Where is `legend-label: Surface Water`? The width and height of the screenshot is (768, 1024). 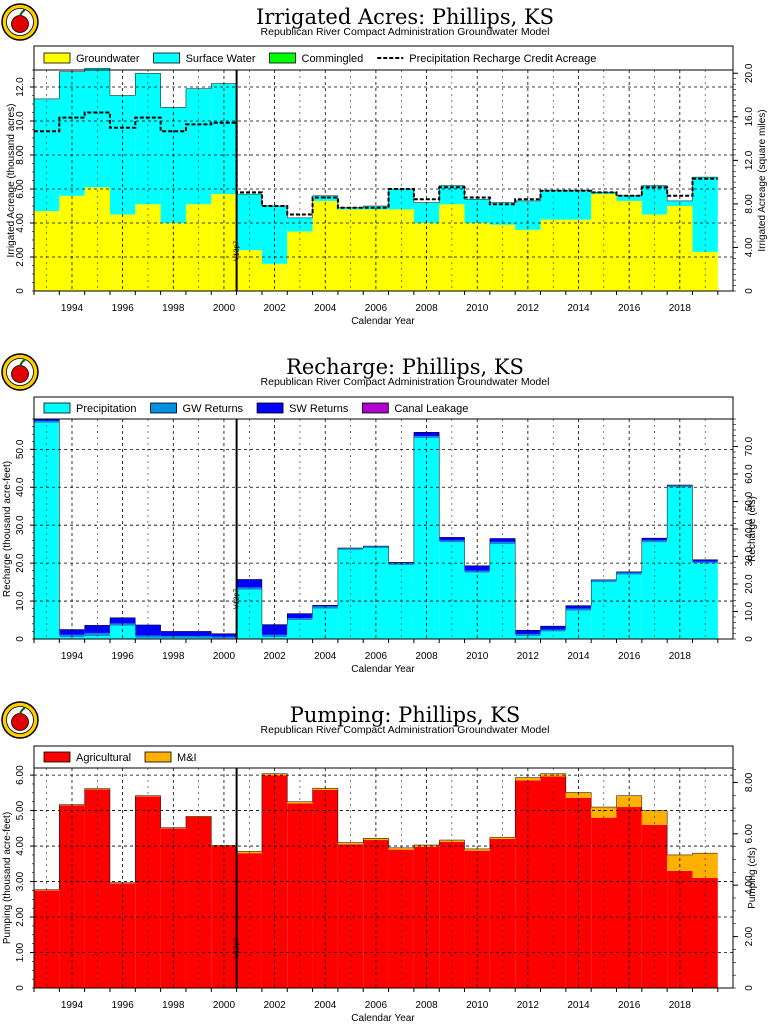 legend-label: Surface Water is located at coordinates (221, 59).